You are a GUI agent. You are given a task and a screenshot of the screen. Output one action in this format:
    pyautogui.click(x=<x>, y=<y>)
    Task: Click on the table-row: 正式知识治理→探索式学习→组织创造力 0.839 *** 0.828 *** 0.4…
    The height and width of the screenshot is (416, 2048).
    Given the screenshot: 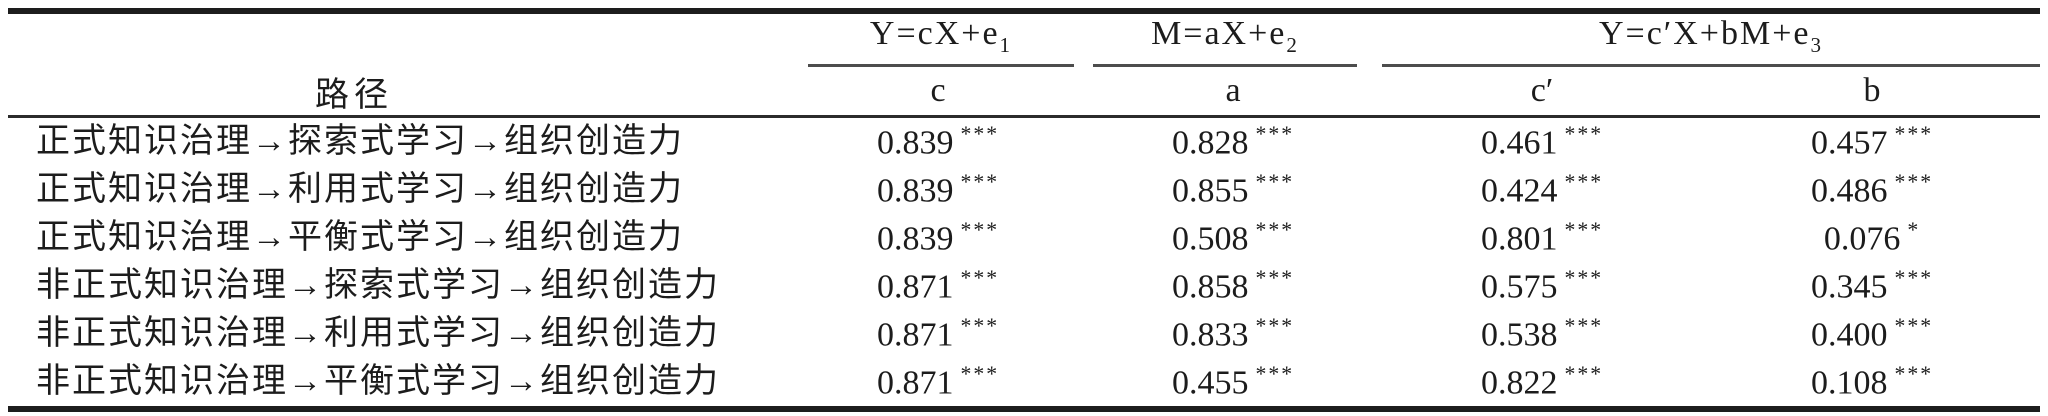 What is the action you would take?
    pyautogui.click(x=1024, y=142)
    